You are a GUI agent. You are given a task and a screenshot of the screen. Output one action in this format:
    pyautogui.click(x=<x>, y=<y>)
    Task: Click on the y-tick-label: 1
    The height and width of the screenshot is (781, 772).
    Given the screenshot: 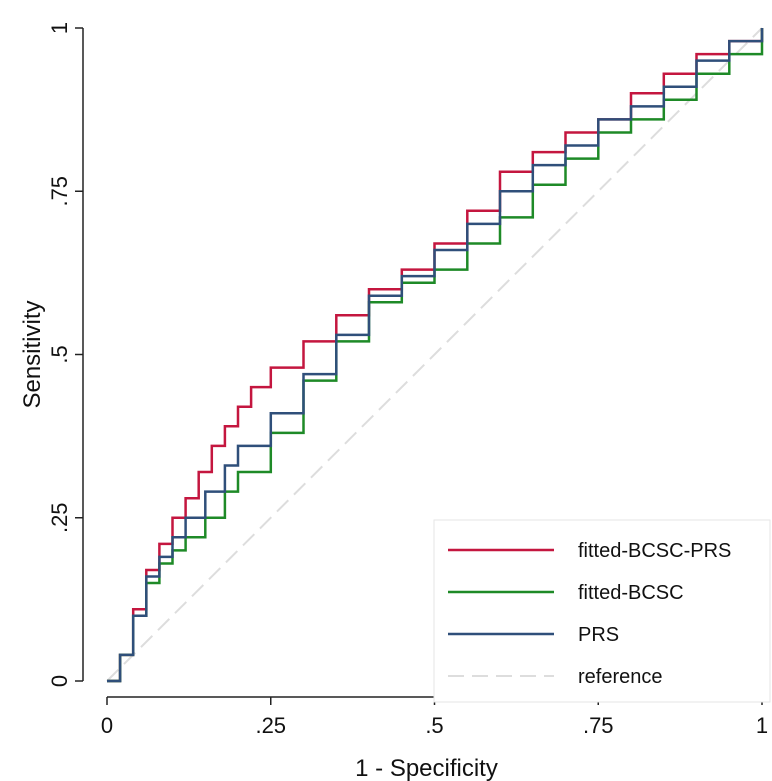 What is the action you would take?
    pyautogui.click(x=59, y=28)
    